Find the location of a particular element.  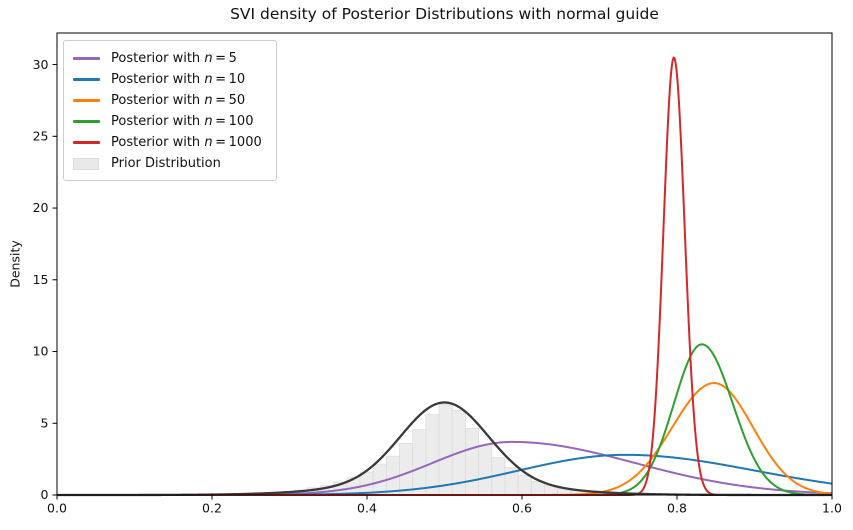

legend-item-posterior-with-n-50: Posterior with n = 50 is located at coordinates (167, 100).